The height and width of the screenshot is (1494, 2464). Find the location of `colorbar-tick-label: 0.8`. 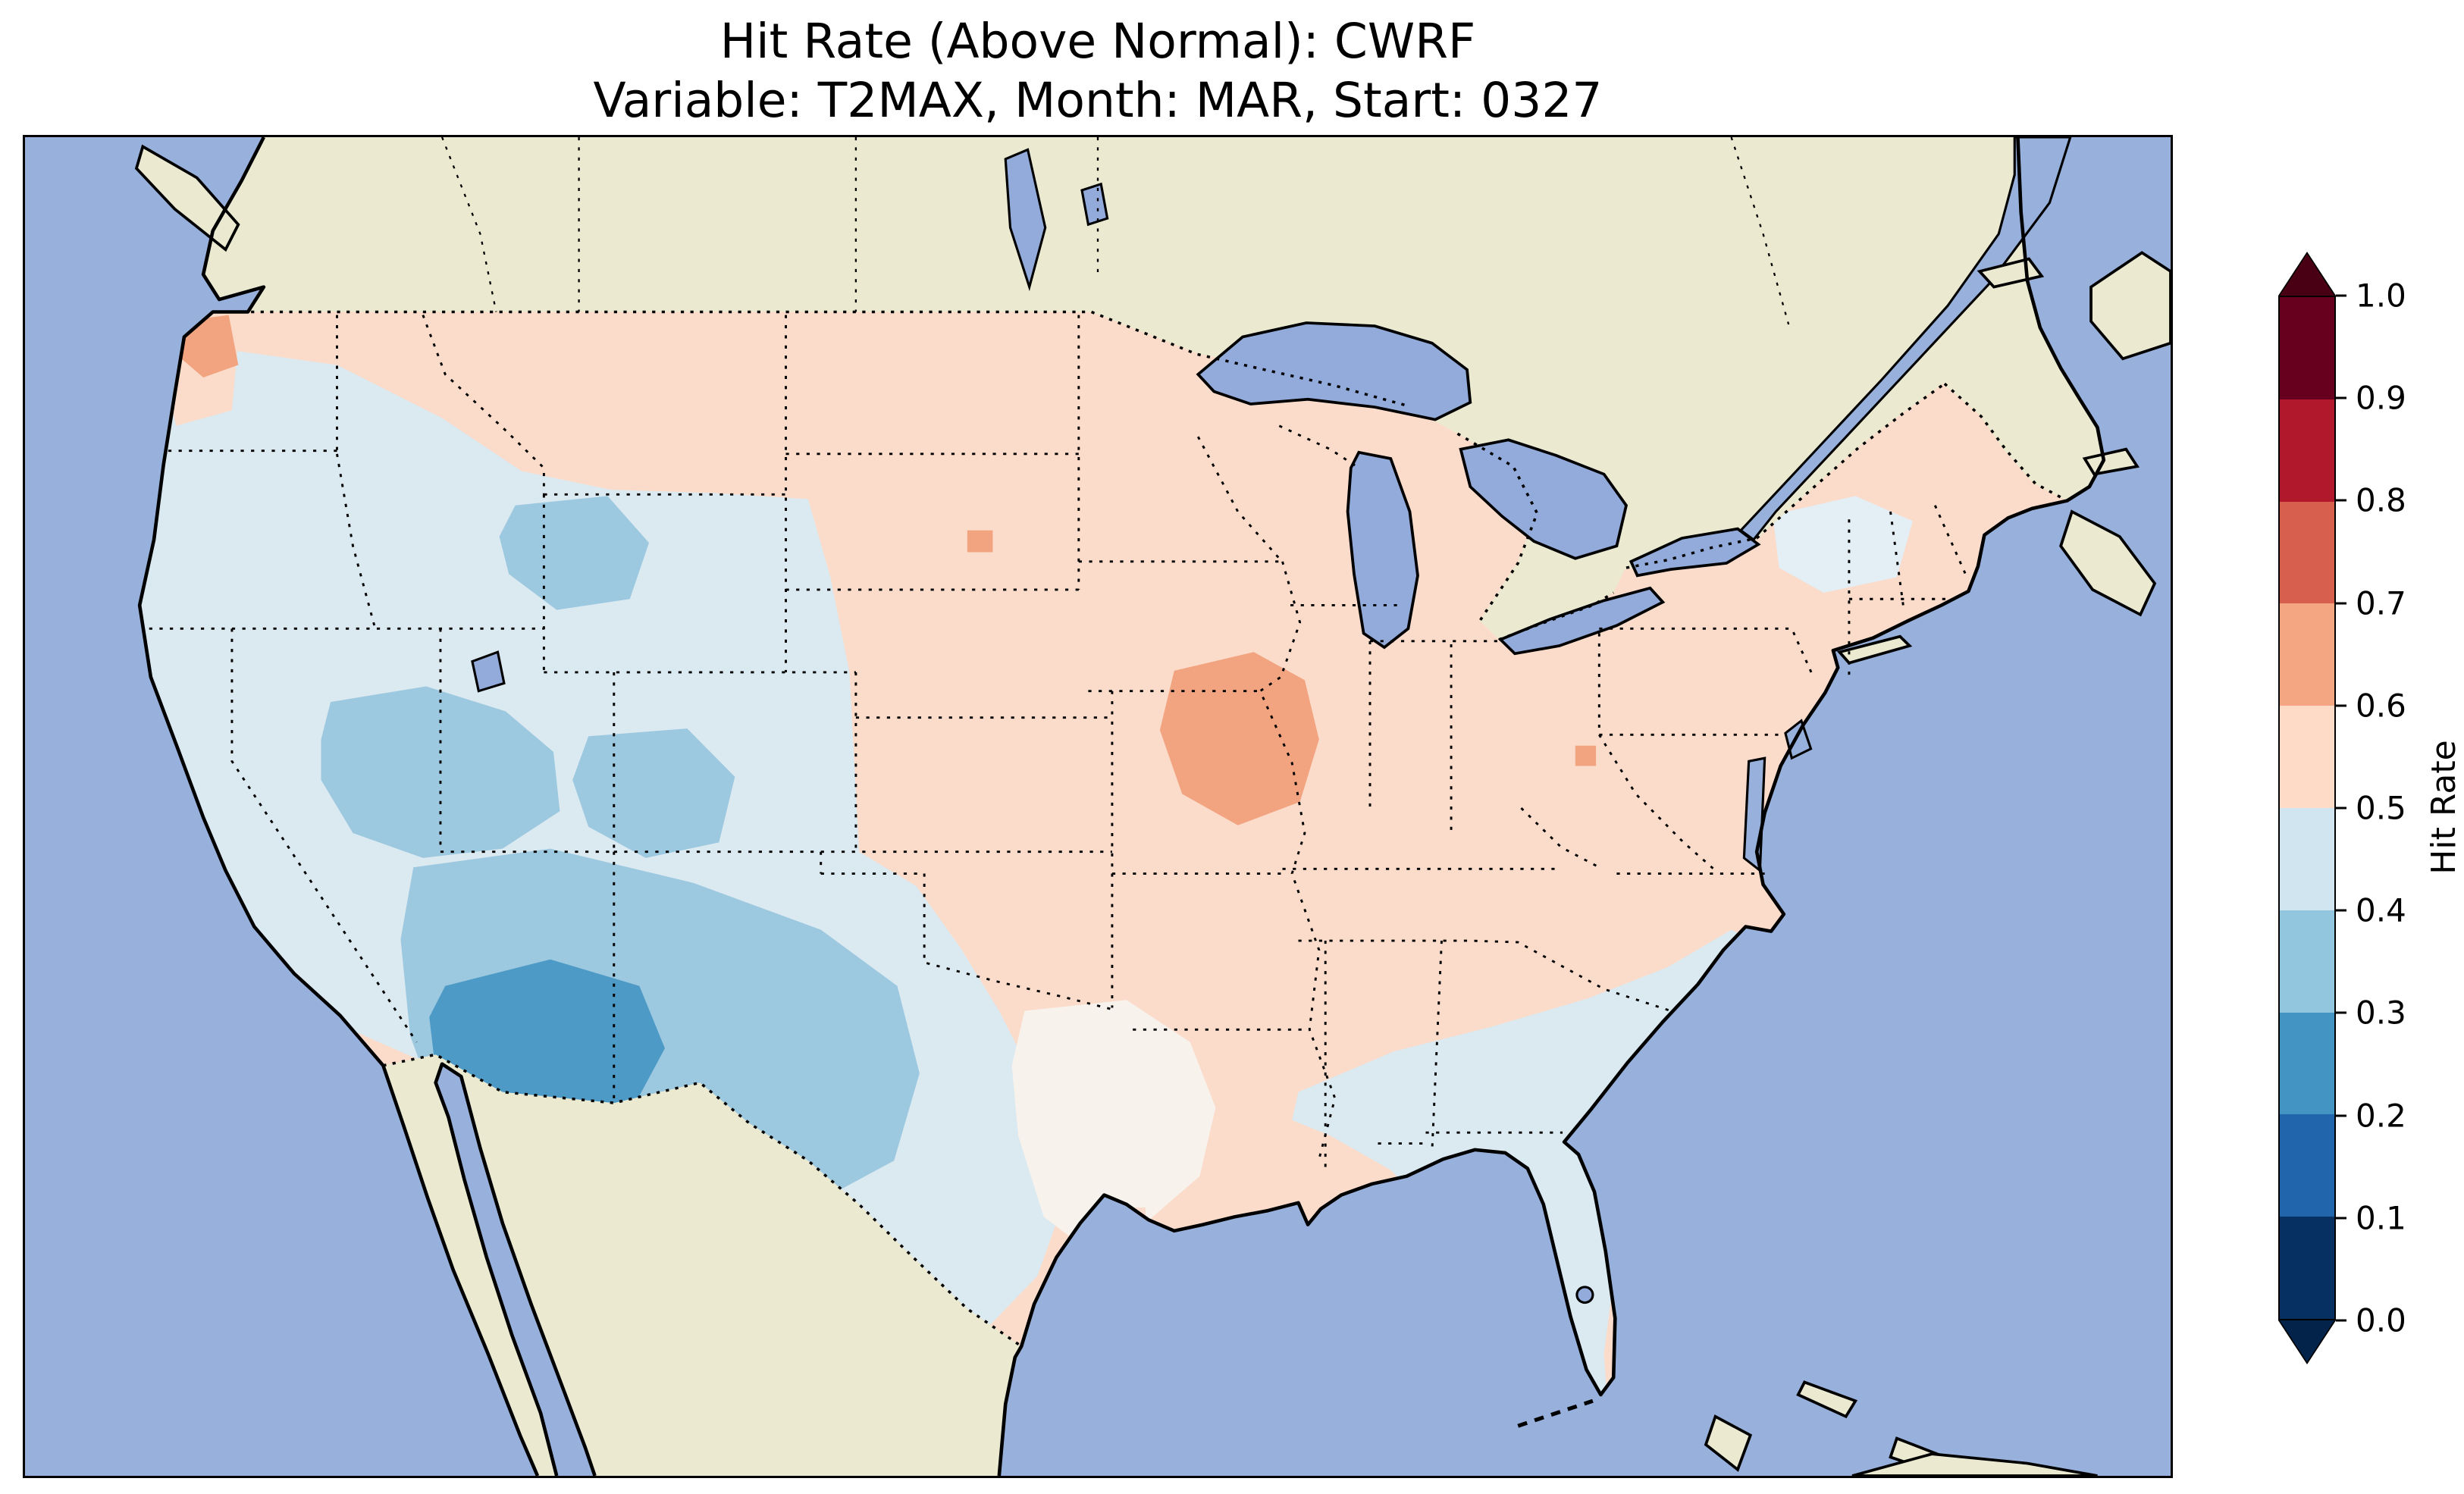

colorbar-tick-label: 0.8 is located at coordinates (2371, 500).